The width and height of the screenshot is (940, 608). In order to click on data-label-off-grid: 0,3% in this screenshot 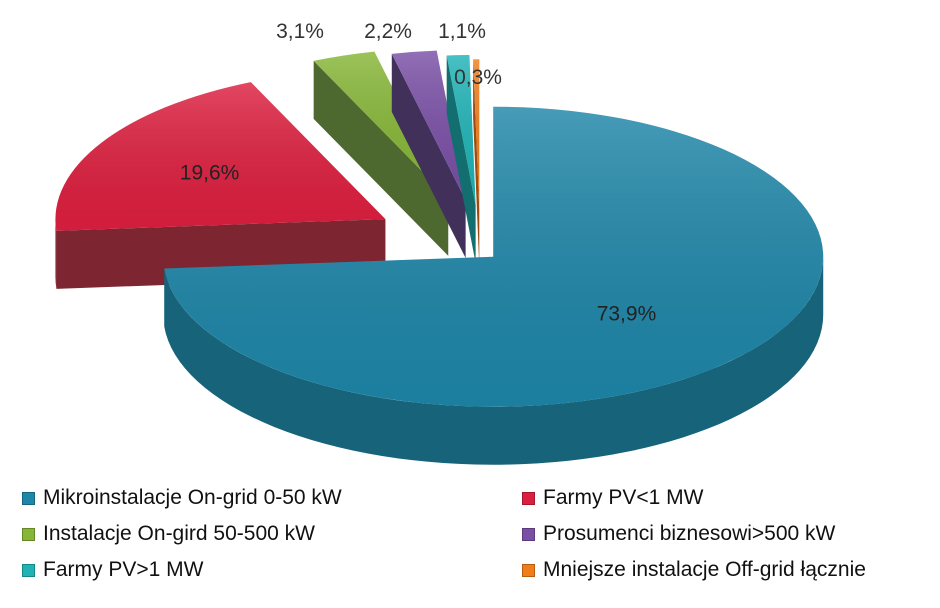, I will do `click(478, 77)`.